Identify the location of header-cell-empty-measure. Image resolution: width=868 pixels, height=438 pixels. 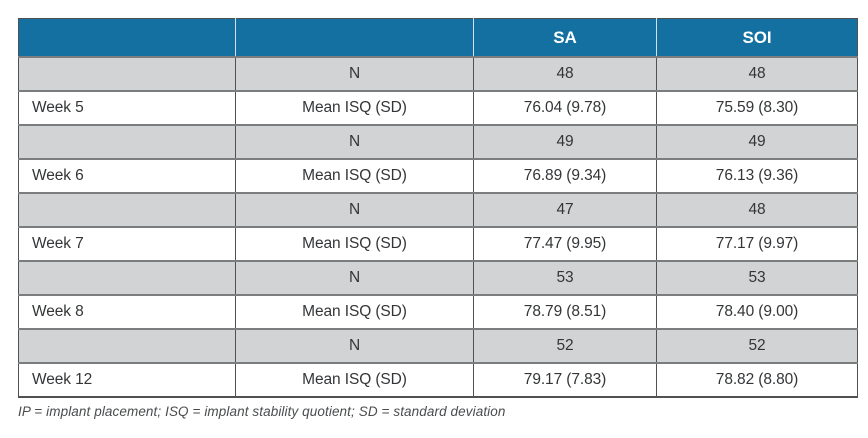
(354, 38).